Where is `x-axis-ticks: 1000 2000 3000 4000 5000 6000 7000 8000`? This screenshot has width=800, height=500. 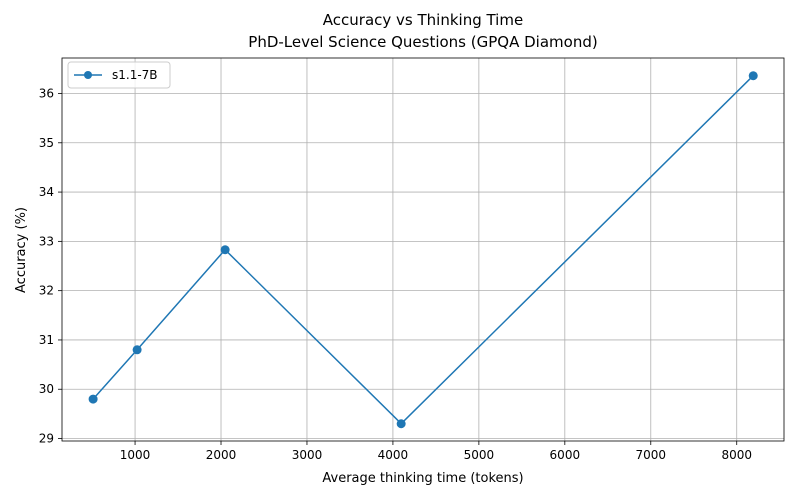
x-axis-ticks: 1000 2000 3000 4000 5000 6000 7000 8000 is located at coordinates (436, 451).